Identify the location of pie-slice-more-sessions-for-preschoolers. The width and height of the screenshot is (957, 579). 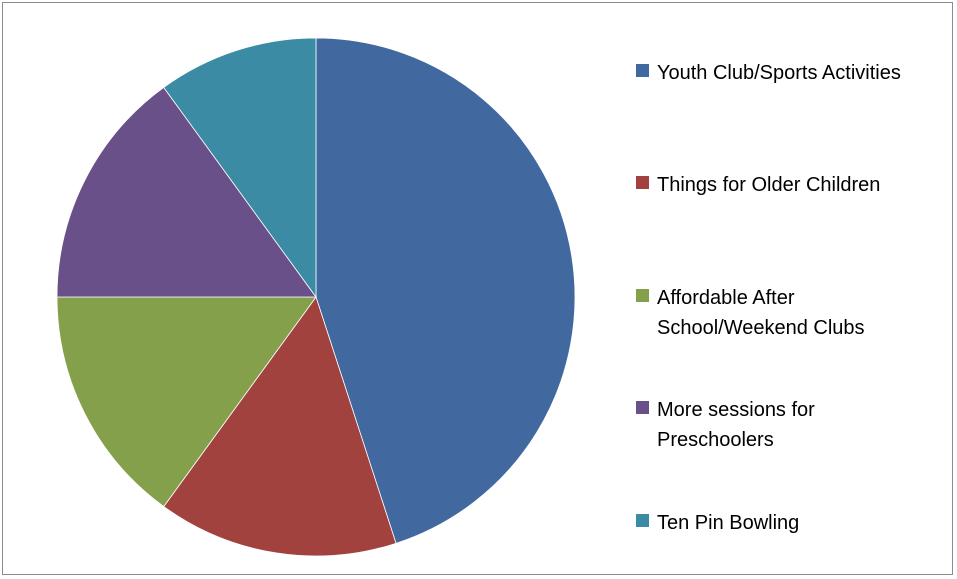
(186, 192).